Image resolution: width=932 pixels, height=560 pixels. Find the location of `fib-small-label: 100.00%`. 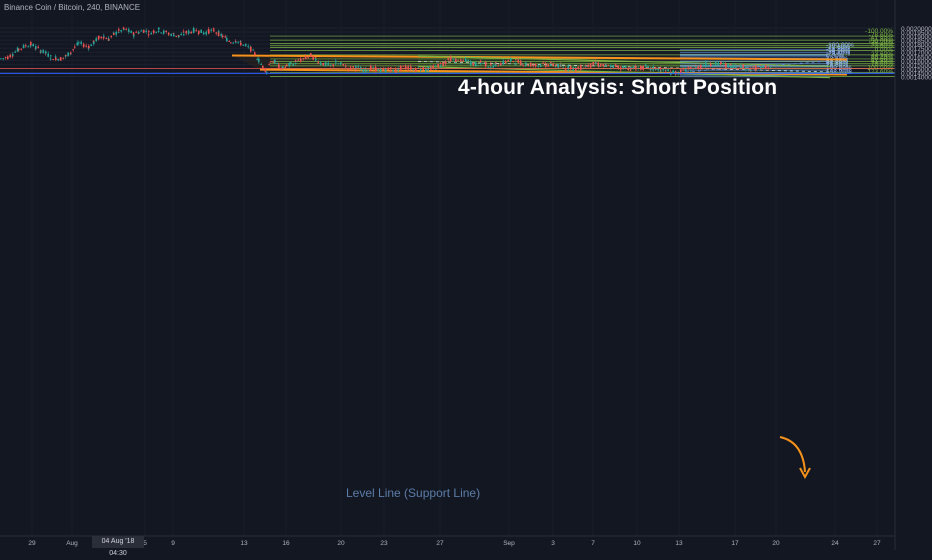

fib-small-label: 100.00% is located at coordinates (839, 67).